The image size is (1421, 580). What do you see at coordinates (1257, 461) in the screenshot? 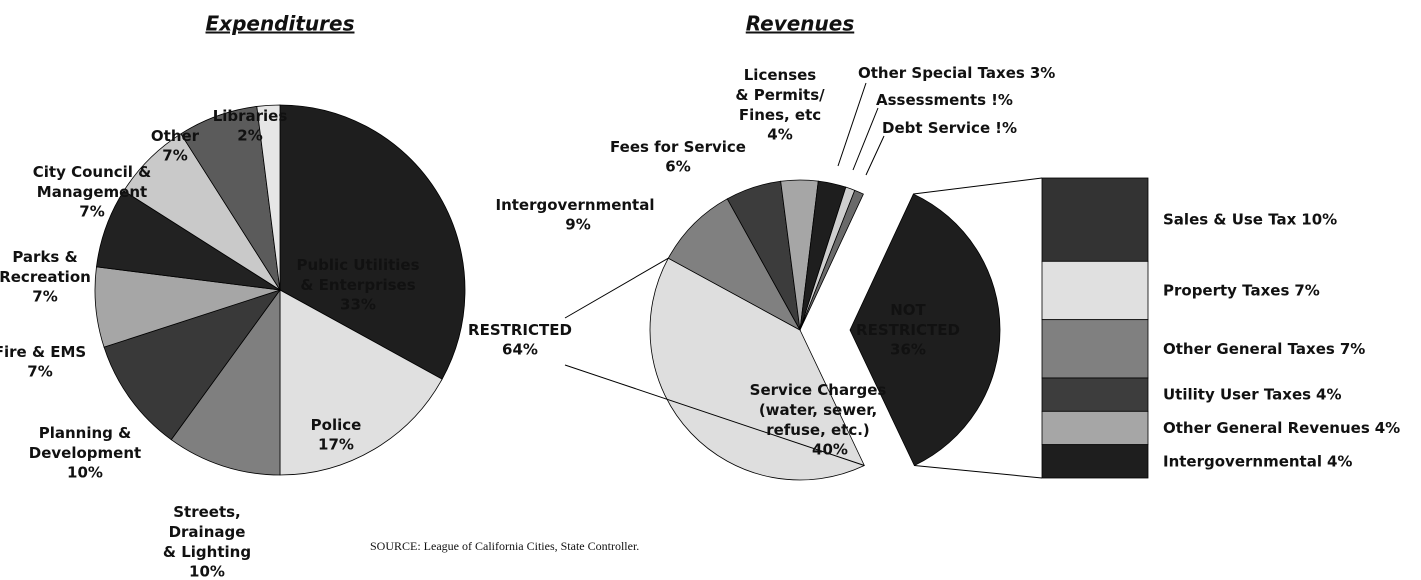
I see `breakdown-label: Intergovernmental 4%` at bounding box center [1257, 461].